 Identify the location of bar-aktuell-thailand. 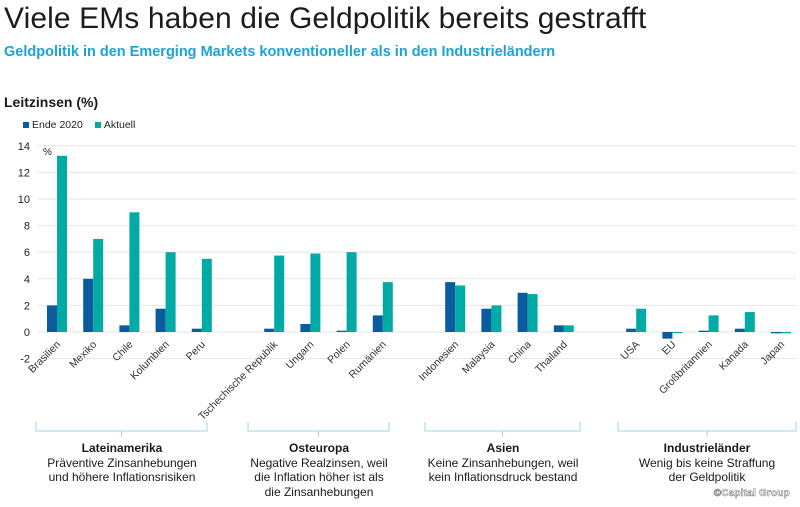
(568, 328).